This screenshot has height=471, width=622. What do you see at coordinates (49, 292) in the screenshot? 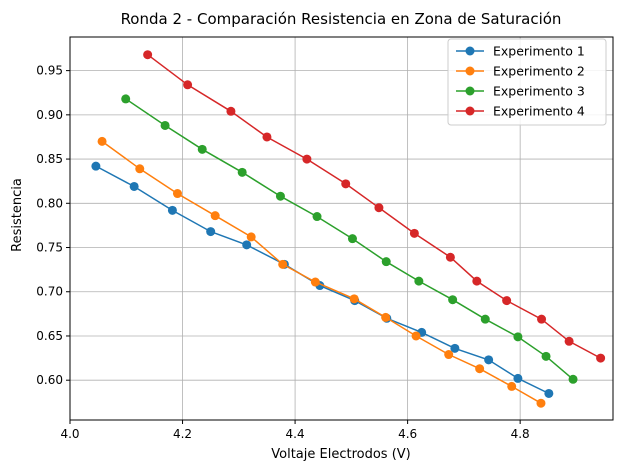
I see `y-tick-label: 0.70` at bounding box center [49, 292].